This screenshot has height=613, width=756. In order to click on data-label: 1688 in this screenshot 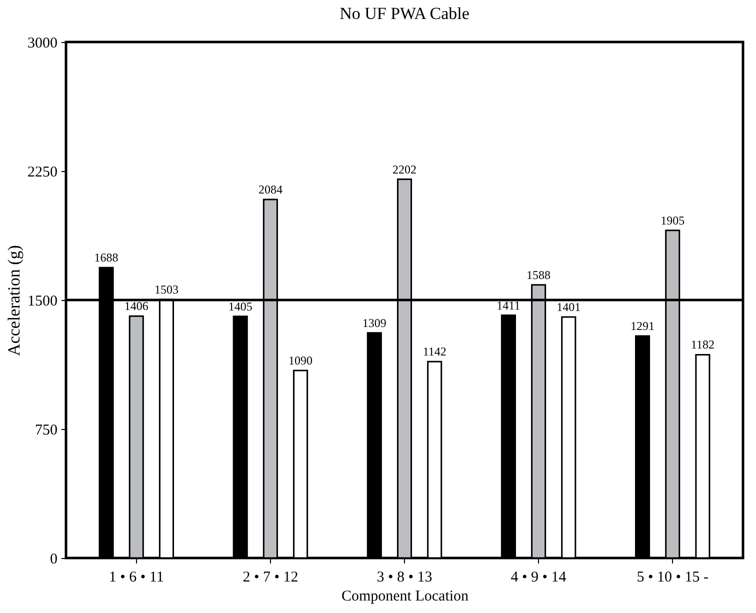, I will do `click(106, 257)`.